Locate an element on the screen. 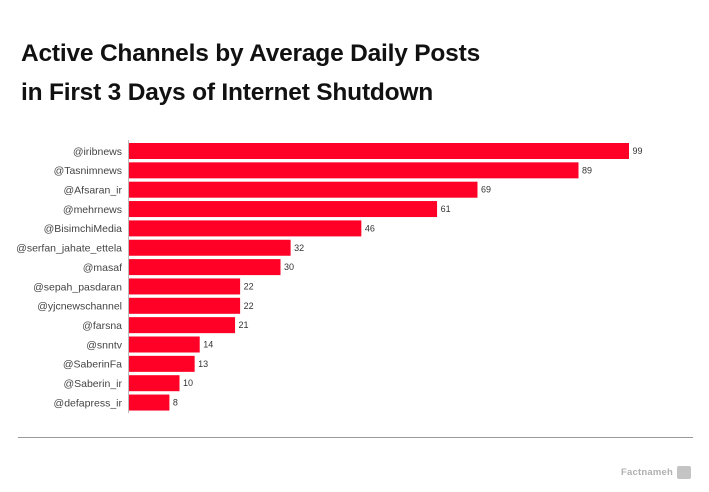  category-label: @Saberin_ir is located at coordinates (92, 384).